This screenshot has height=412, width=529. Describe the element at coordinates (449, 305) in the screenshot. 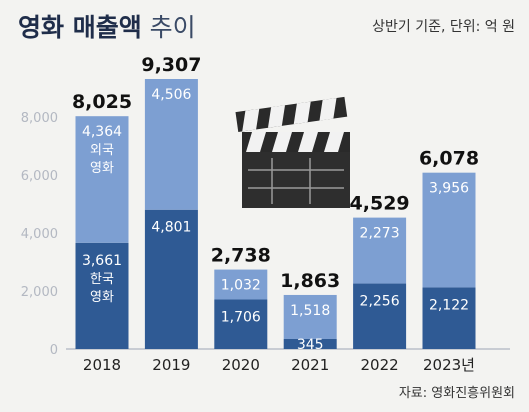

I see `data-label-domestic: 2,122` at that location.